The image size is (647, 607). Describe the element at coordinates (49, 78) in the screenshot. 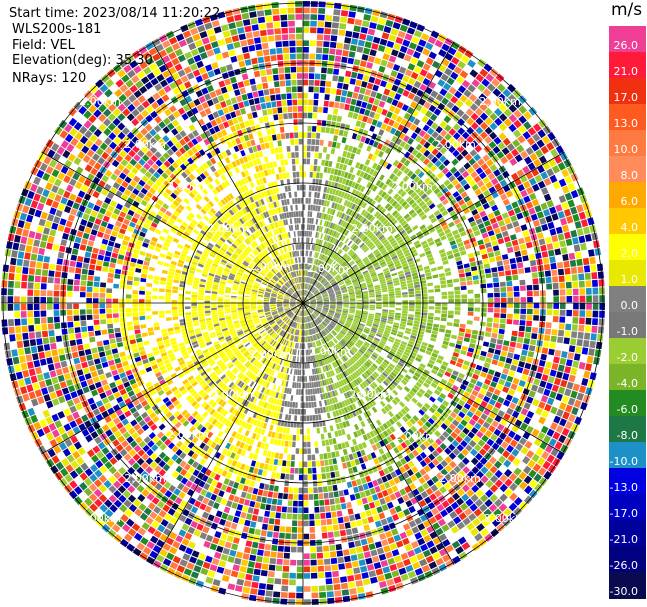

I see `nrays-label: NRays: 120` at that location.